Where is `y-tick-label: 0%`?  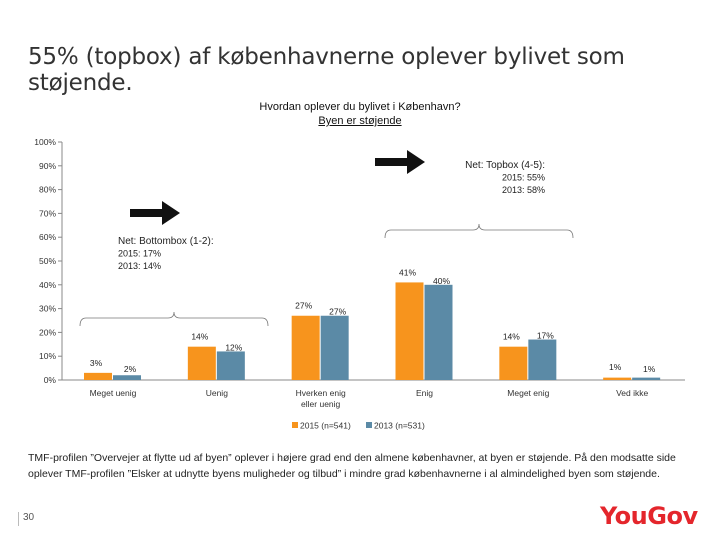 y-tick-label: 0% is located at coordinates (50, 380).